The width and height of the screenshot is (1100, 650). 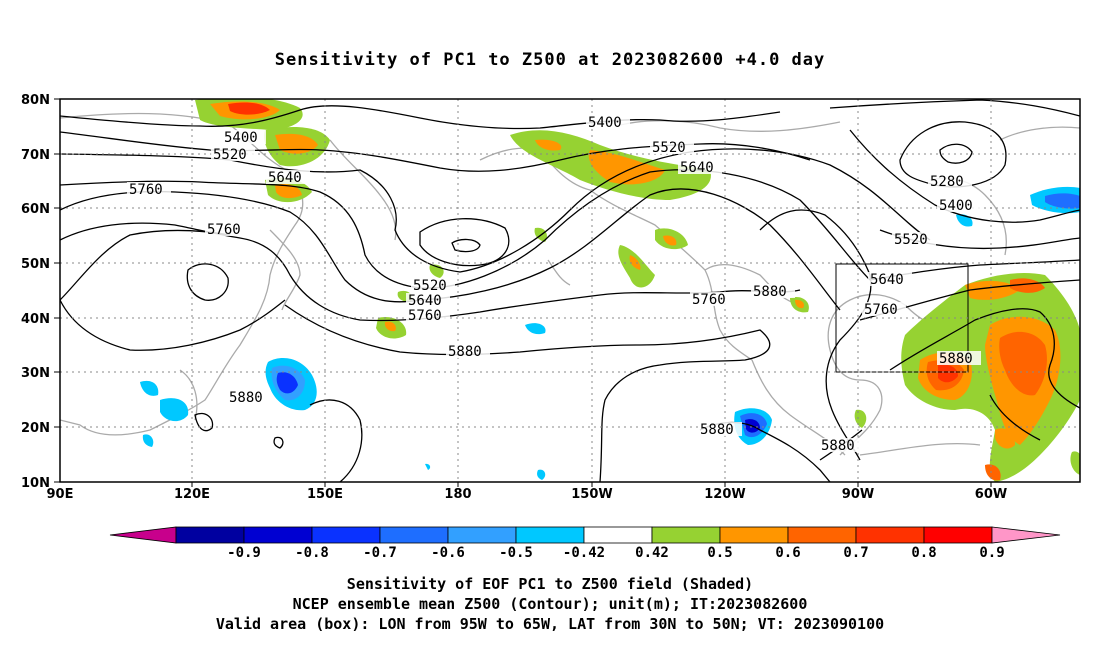 I want to click on colorbar-label: 0.9, so click(x=991, y=553).